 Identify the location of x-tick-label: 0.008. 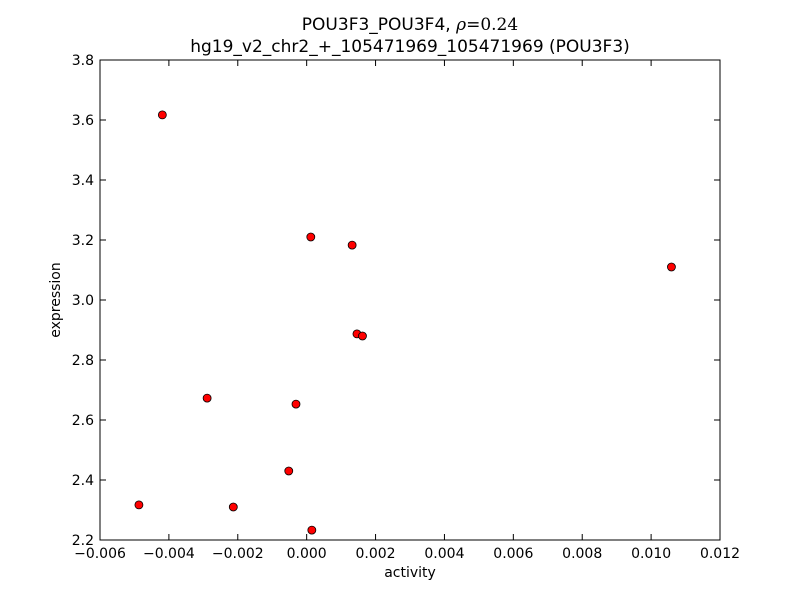
(582, 554).